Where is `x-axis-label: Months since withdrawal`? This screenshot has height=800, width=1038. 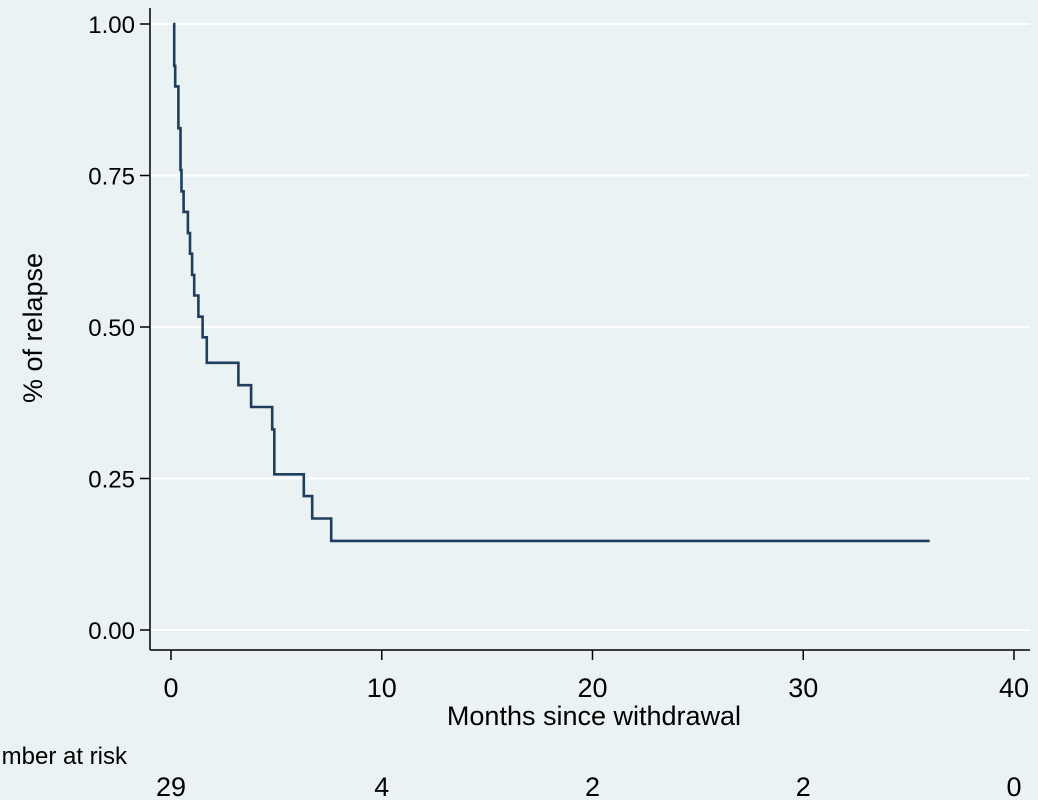
x-axis-label: Months since withdrawal is located at coordinates (594, 716).